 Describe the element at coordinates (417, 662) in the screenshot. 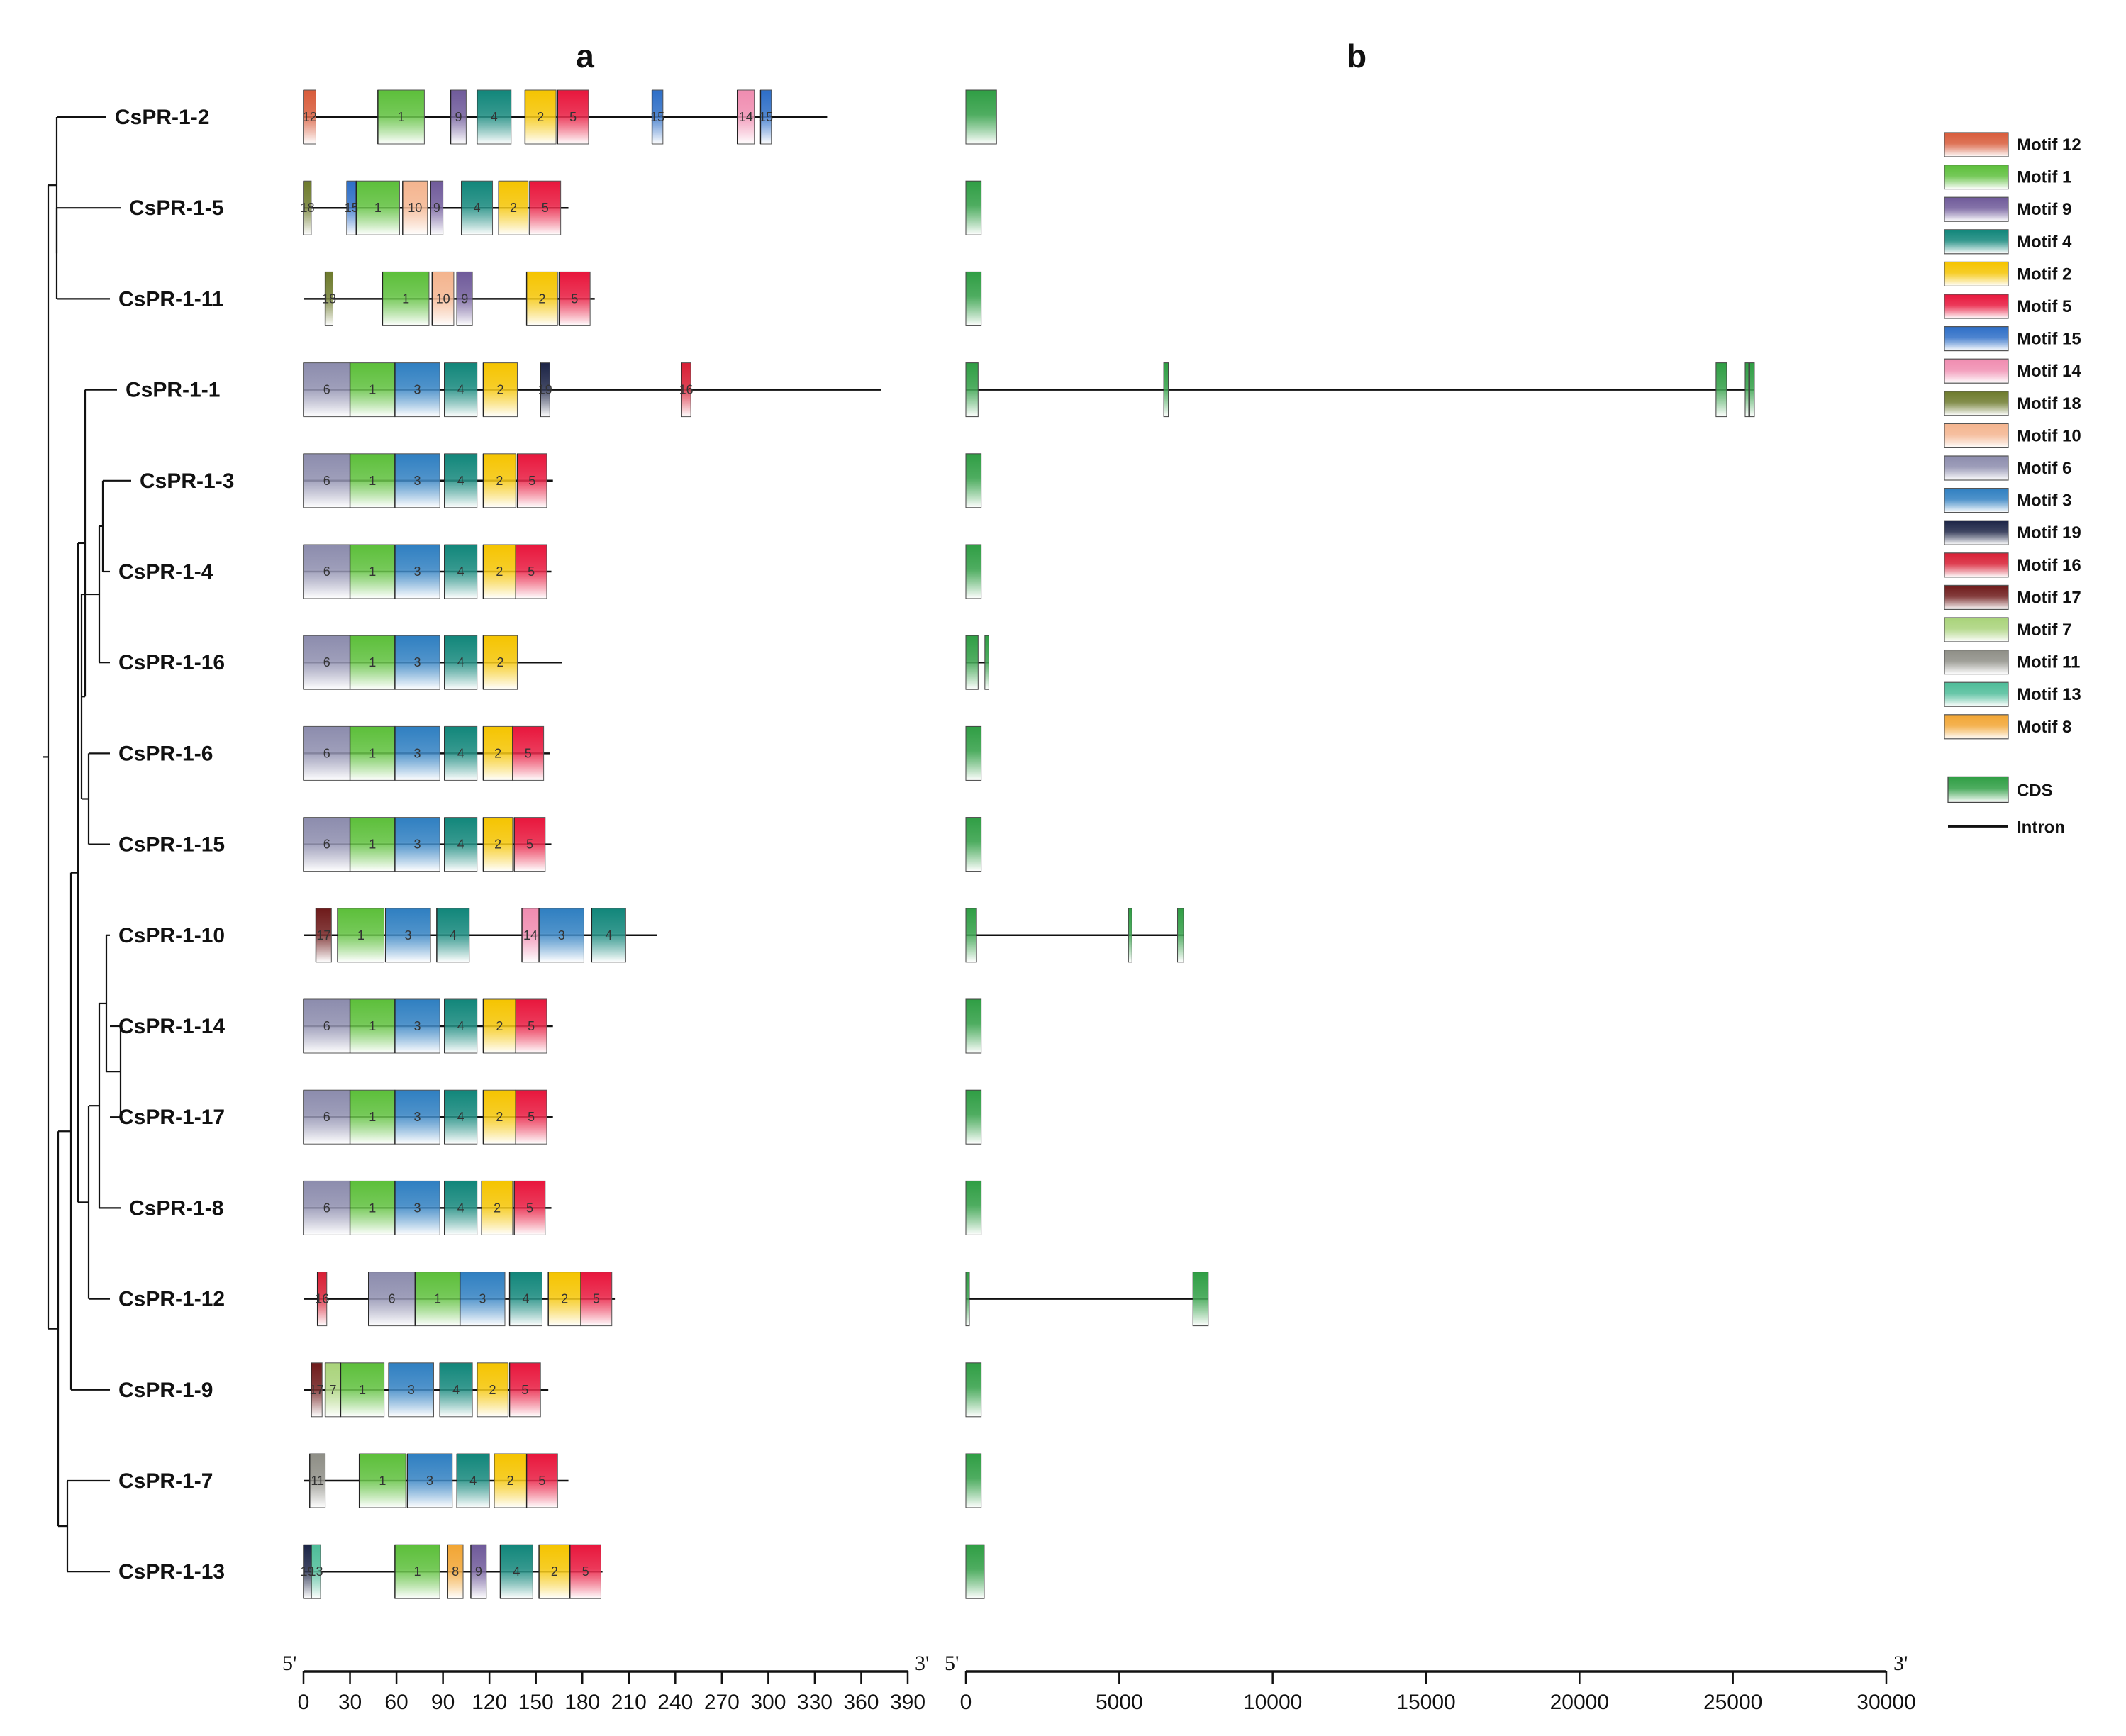

I see `motif-3-box` at that location.